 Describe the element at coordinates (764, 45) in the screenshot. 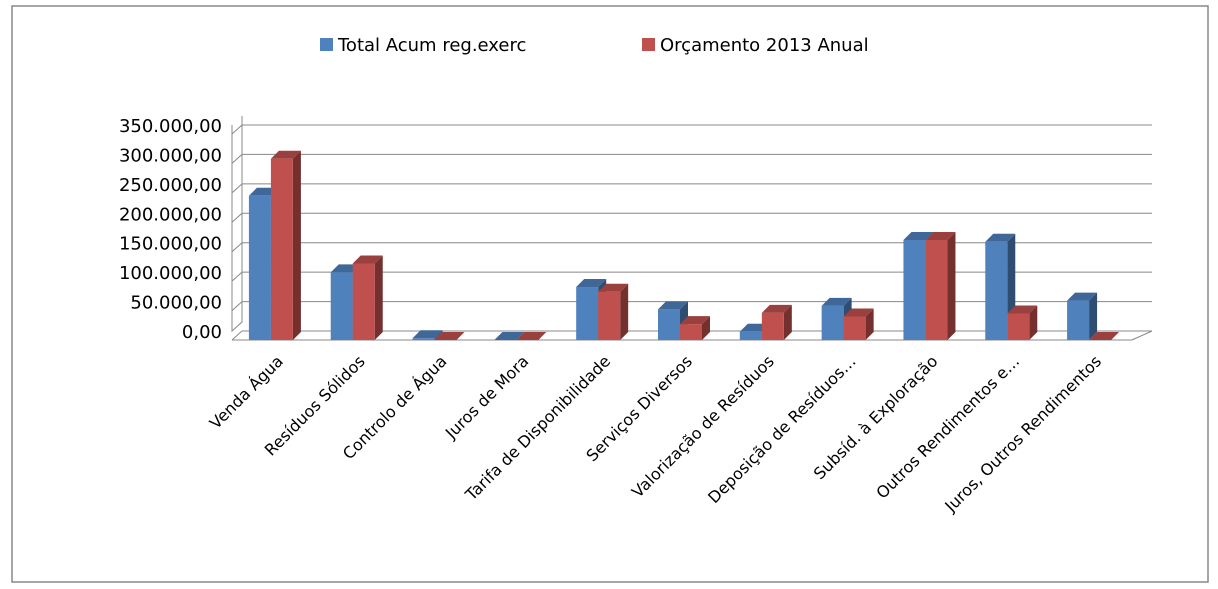

I see `legend-label: Orçamento 2013 Anual` at that location.